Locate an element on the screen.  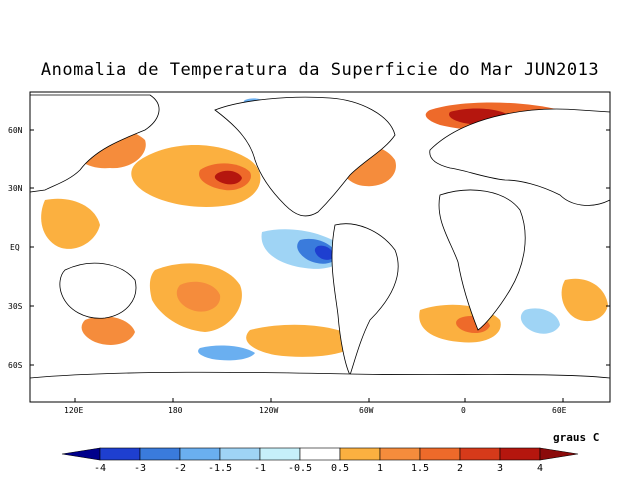
colorbar: -4 -3 -2 -1.5 -1 -0.5 0.5 1 1.5 2 3 4 is located at coordinates (320, 460).